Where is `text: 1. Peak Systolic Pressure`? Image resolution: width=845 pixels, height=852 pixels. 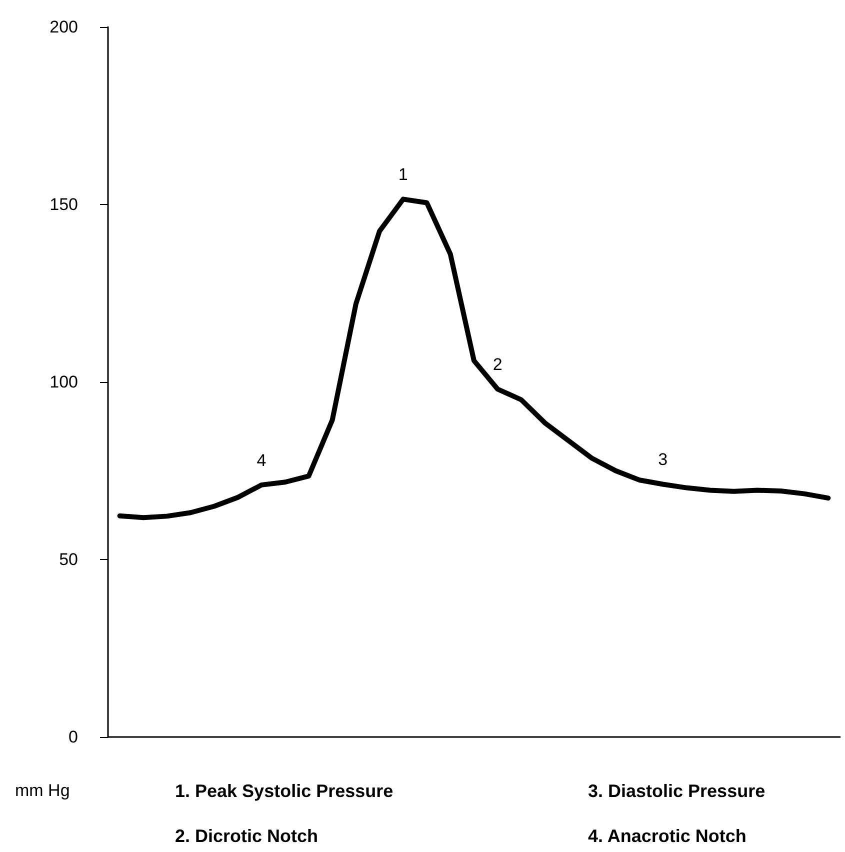
text: 1. Peak Systolic Pressure is located at coordinates (284, 791).